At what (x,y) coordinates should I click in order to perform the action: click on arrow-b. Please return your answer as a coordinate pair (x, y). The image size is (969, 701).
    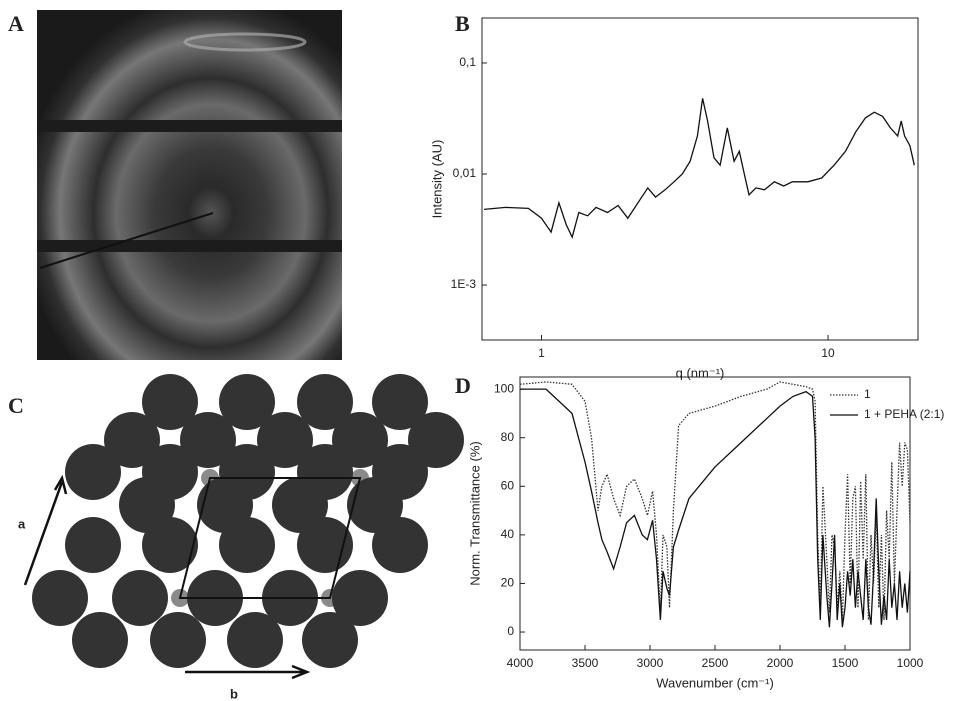
    Looking at the image, I should click on (248, 672).